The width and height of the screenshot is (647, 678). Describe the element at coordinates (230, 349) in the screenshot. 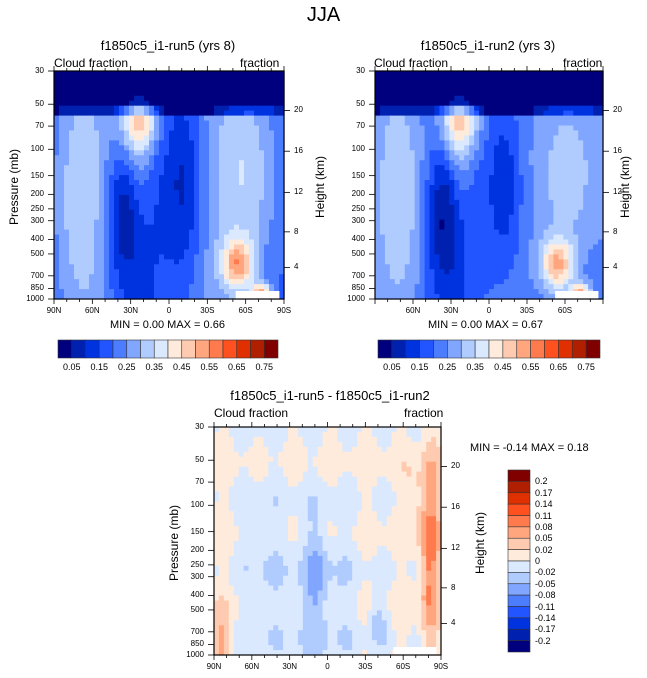

I see `colorbar-swatch` at that location.